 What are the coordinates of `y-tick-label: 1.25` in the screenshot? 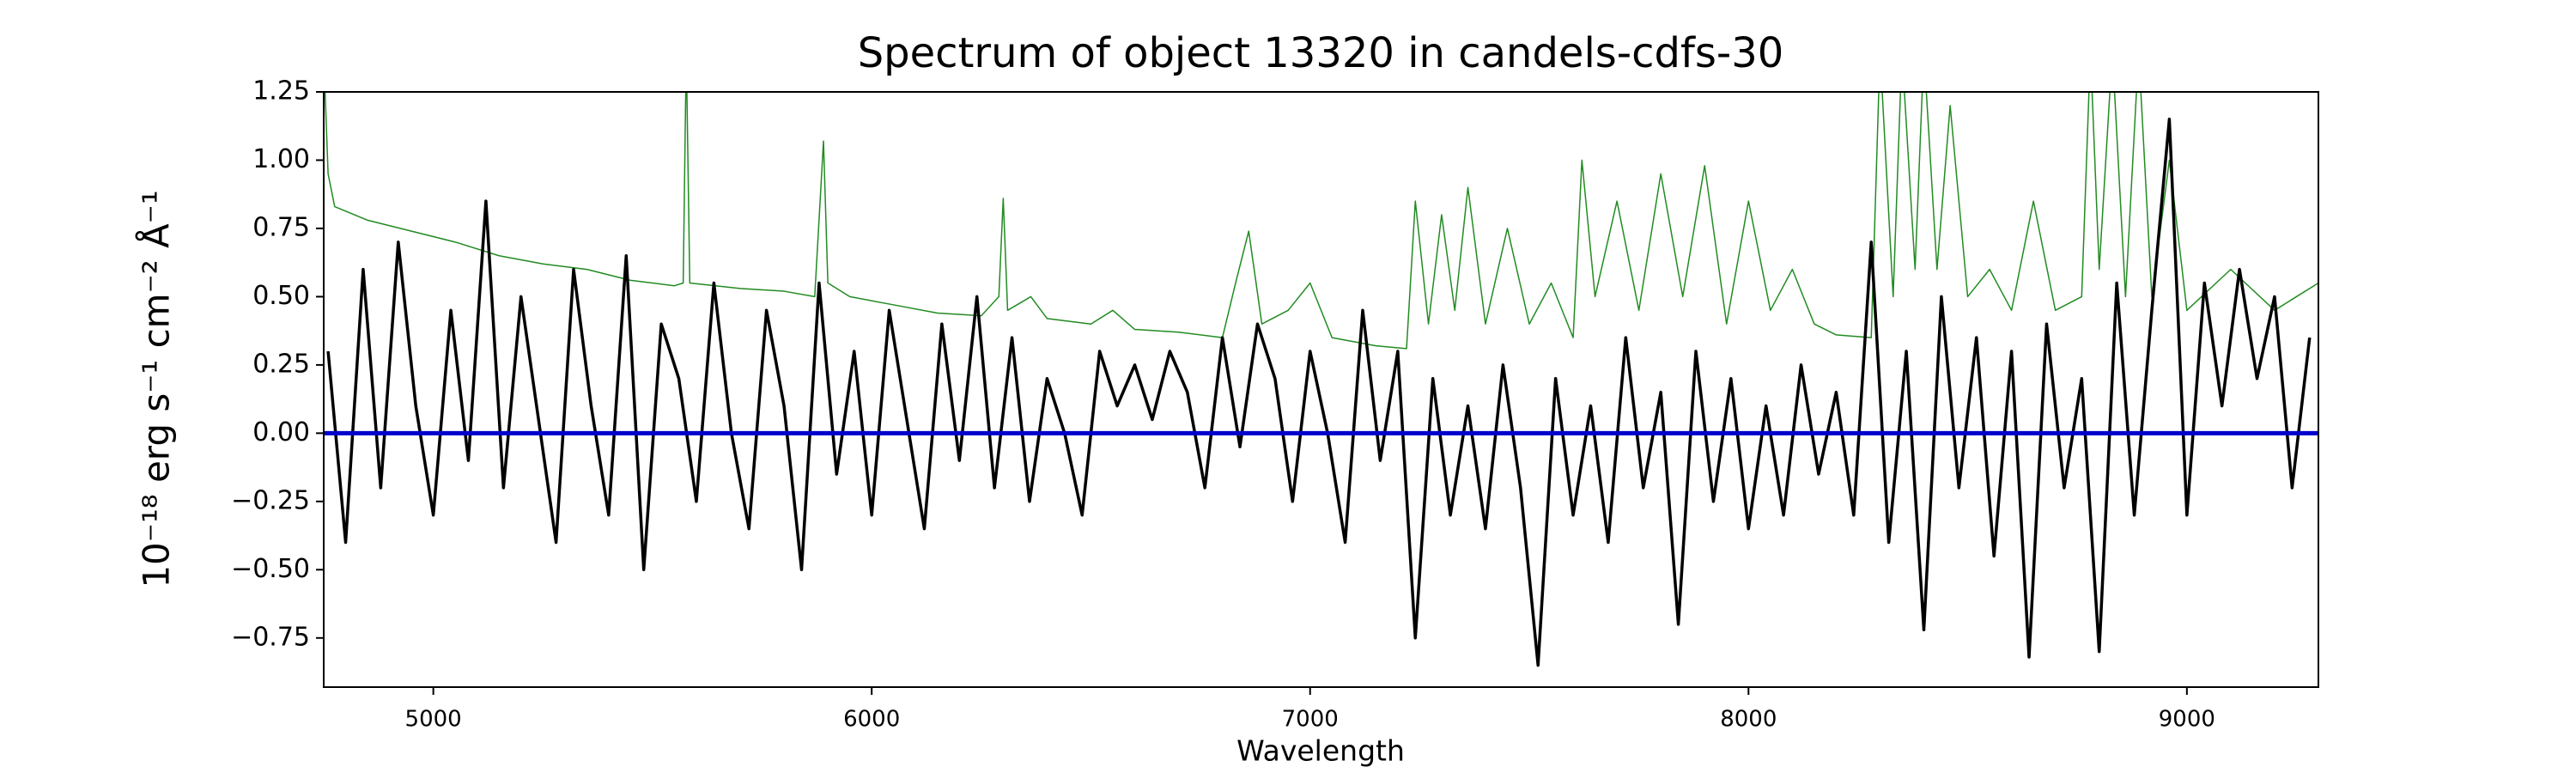 It's located at (281, 91).